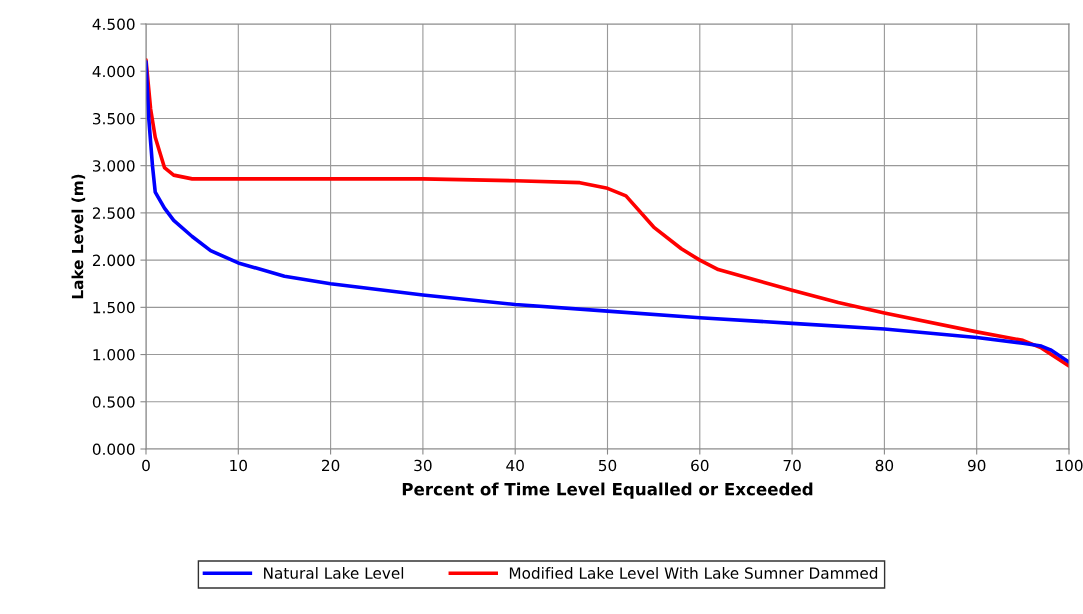  What do you see at coordinates (1069, 465) in the screenshot?
I see `x-tick-label: 100` at bounding box center [1069, 465].